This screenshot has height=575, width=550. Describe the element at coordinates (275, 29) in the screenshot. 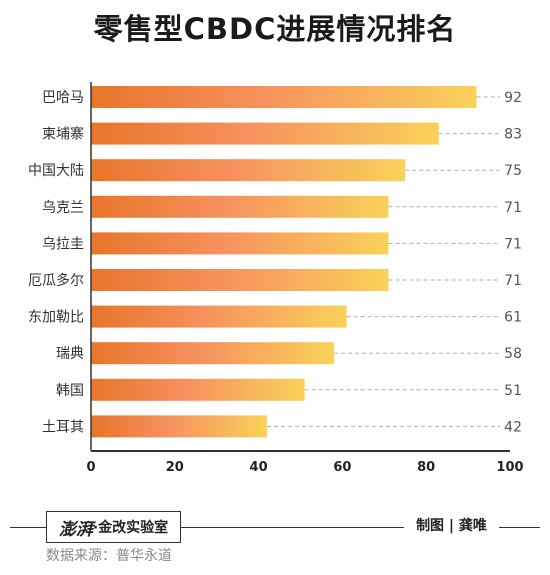

I see `chart-title: 零售型CBDC进展情况排名` at that location.